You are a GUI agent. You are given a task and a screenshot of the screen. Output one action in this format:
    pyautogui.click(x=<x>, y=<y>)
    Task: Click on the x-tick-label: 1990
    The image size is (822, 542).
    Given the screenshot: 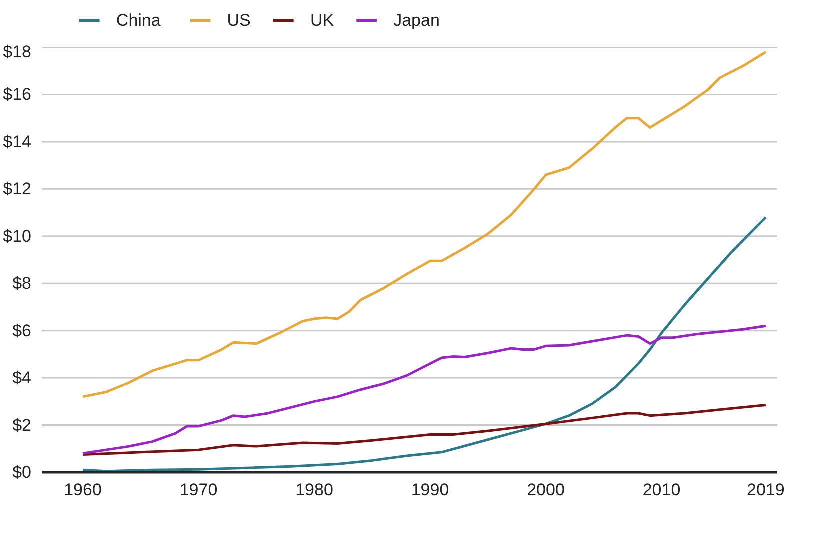 What is the action you would take?
    pyautogui.click(x=430, y=490)
    